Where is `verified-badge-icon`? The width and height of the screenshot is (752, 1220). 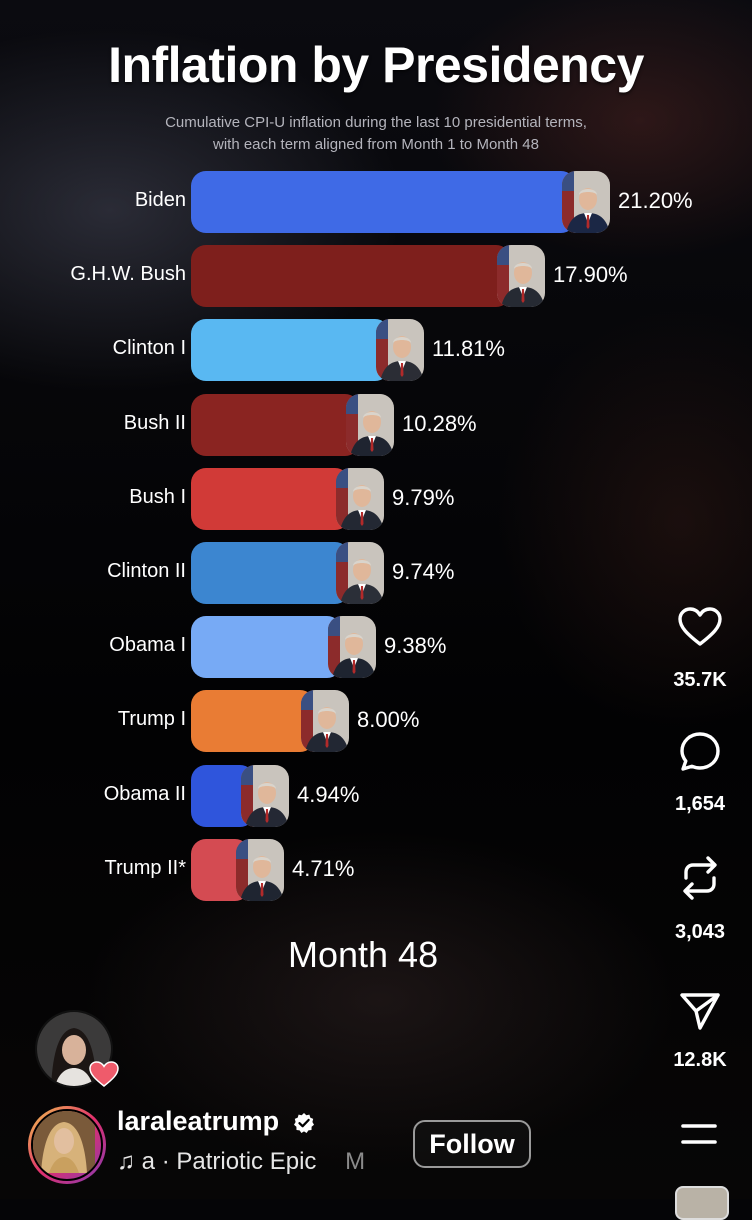
verified-badge-icon is located at coordinates (303, 1122).